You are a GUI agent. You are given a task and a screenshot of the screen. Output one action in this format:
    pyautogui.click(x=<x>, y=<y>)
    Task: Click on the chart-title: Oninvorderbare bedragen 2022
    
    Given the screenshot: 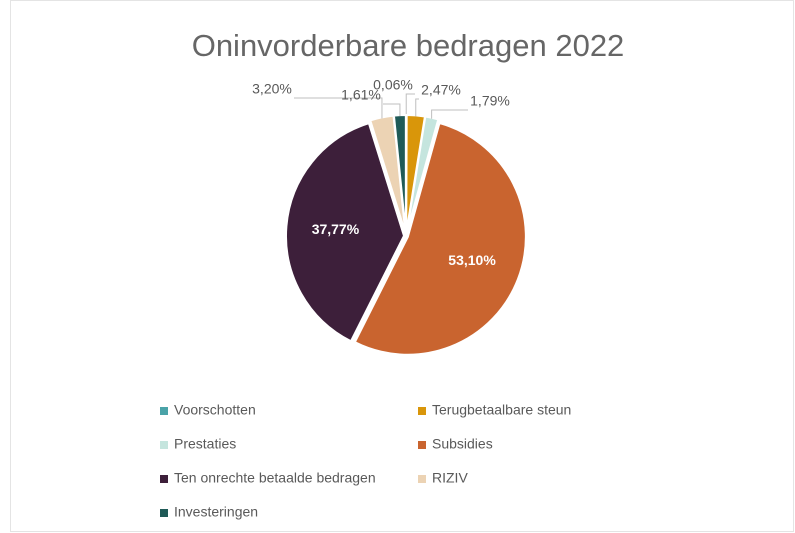 What is the action you would take?
    pyautogui.click(x=408, y=45)
    